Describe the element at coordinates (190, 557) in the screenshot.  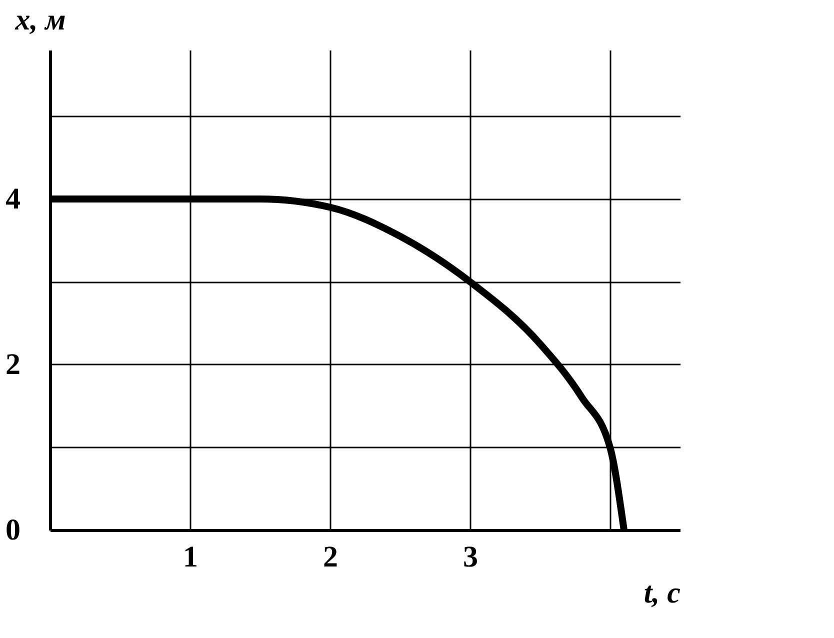
I see `x-tick-label: 1` at that location.